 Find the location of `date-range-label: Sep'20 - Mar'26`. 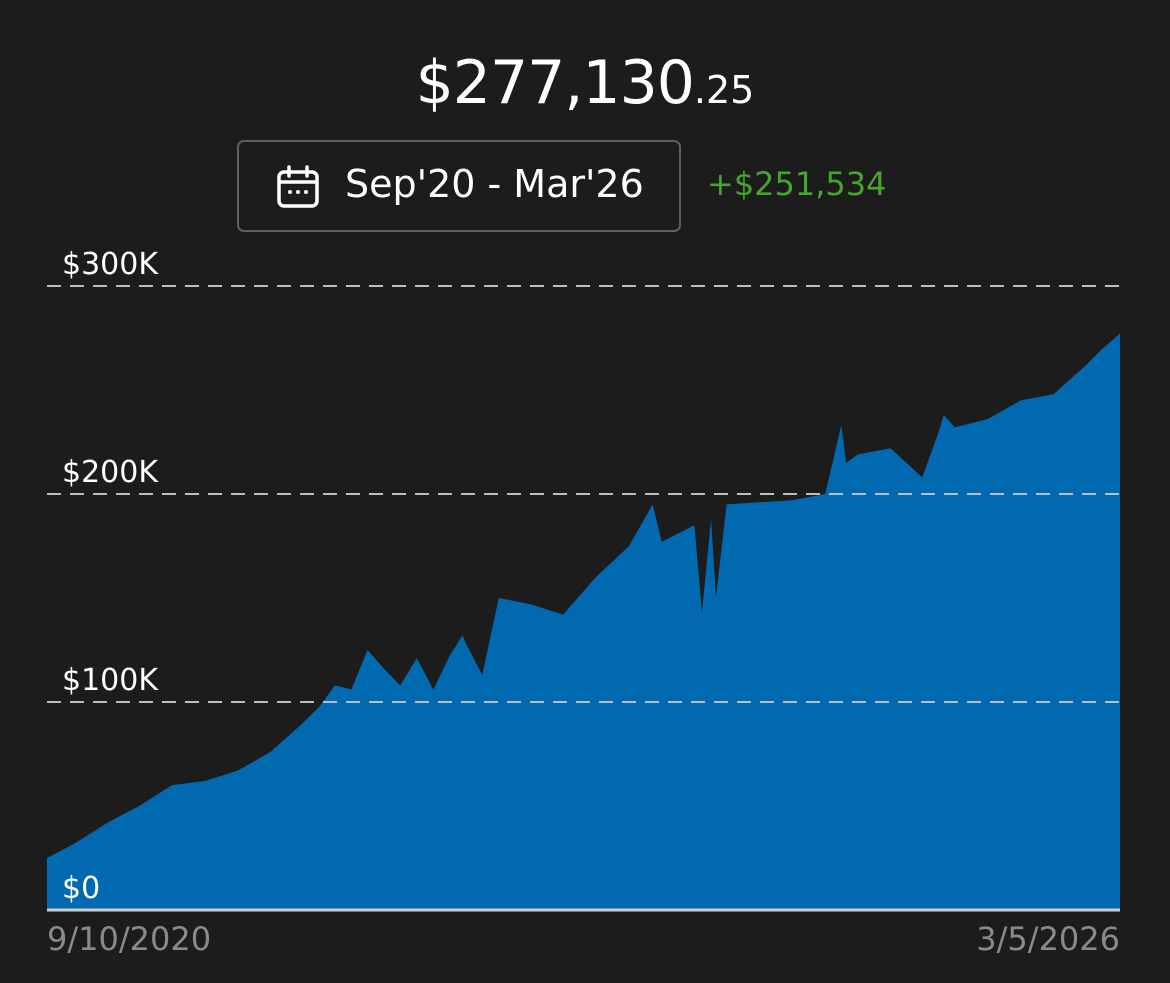

date-range-label: Sep'20 - Mar'26 is located at coordinates (494, 184).